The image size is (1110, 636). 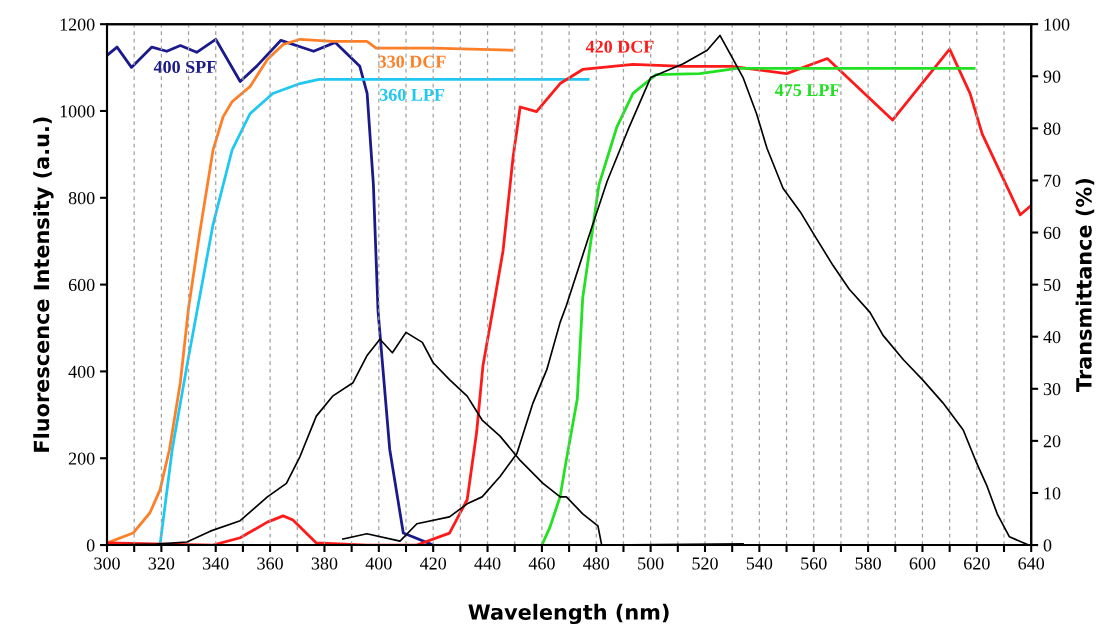 I want to click on x-tick-label: 580, so click(x=868, y=563).